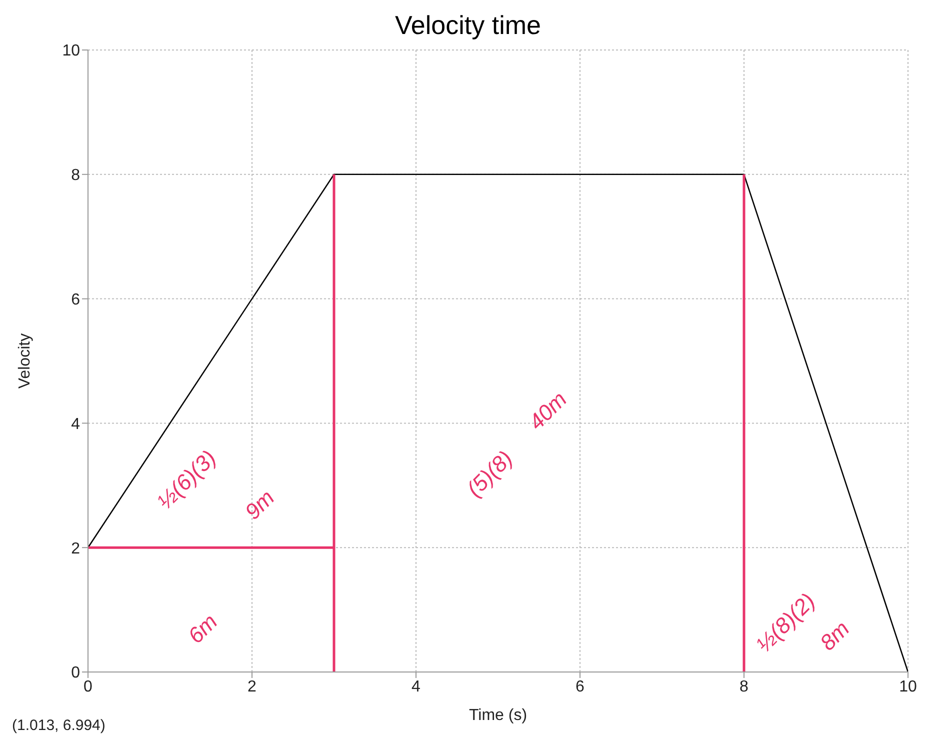  Describe the element at coordinates (75, 299) in the screenshot. I see `y-tick-label: 6` at that location.